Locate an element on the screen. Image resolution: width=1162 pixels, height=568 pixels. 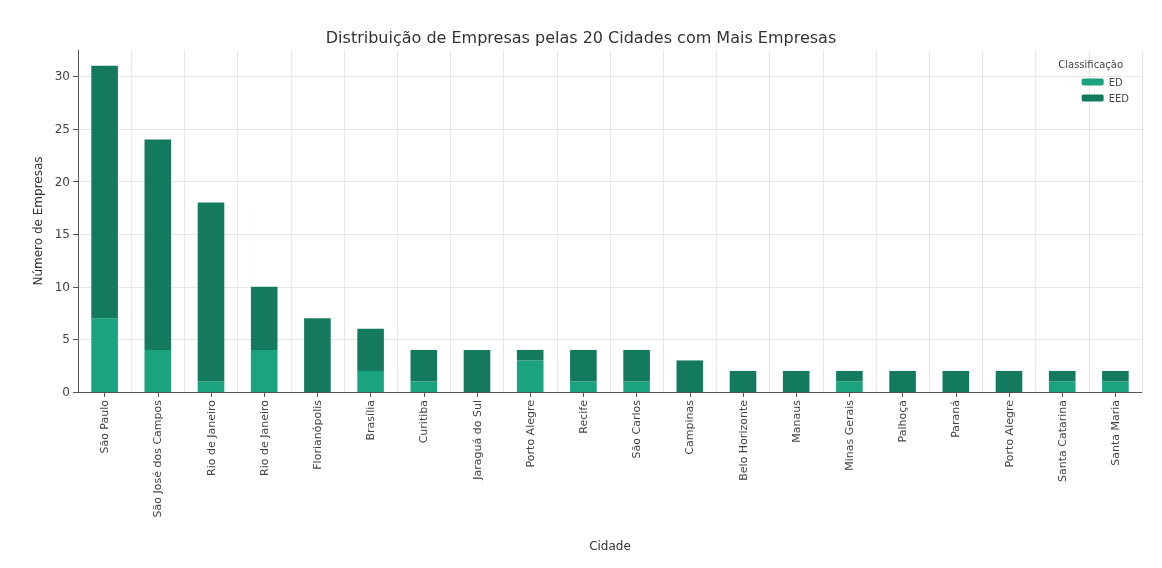
x-tick-label: Manaus is located at coordinates (796, 421).